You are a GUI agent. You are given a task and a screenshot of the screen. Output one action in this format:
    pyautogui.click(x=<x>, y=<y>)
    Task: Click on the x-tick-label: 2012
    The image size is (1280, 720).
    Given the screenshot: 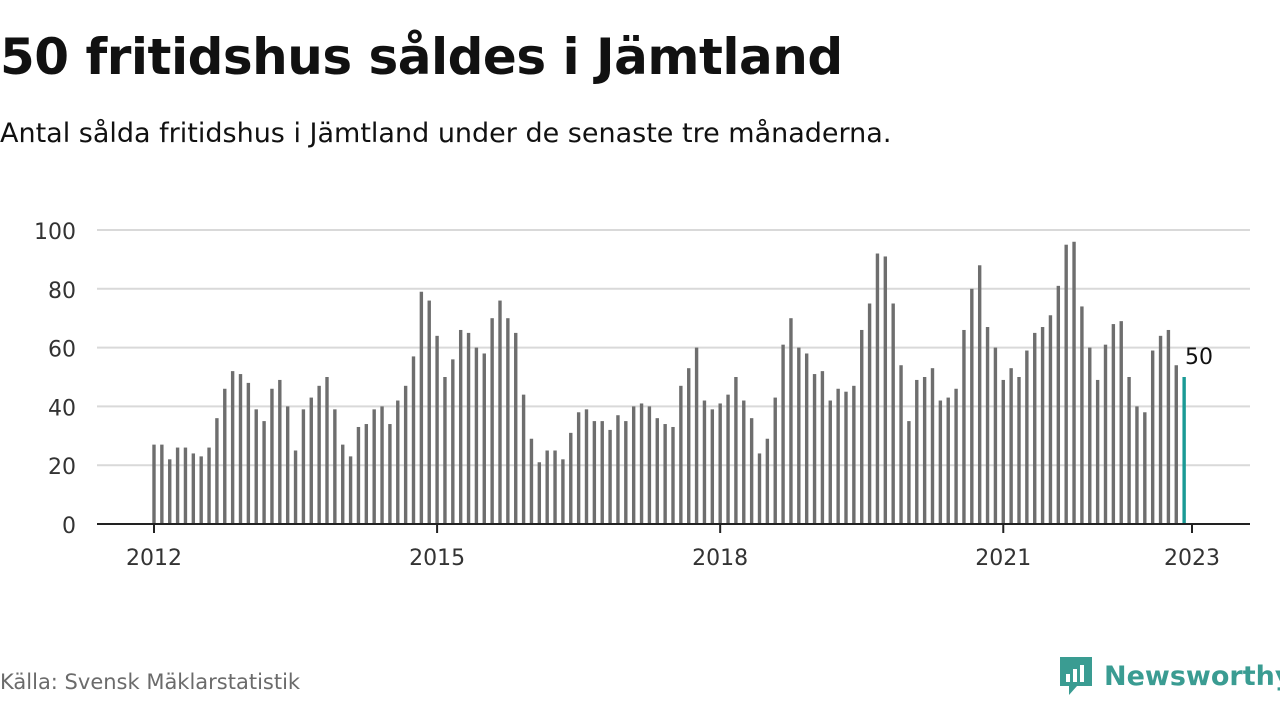 What is the action you would take?
    pyautogui.click(x=154, y=558)
    